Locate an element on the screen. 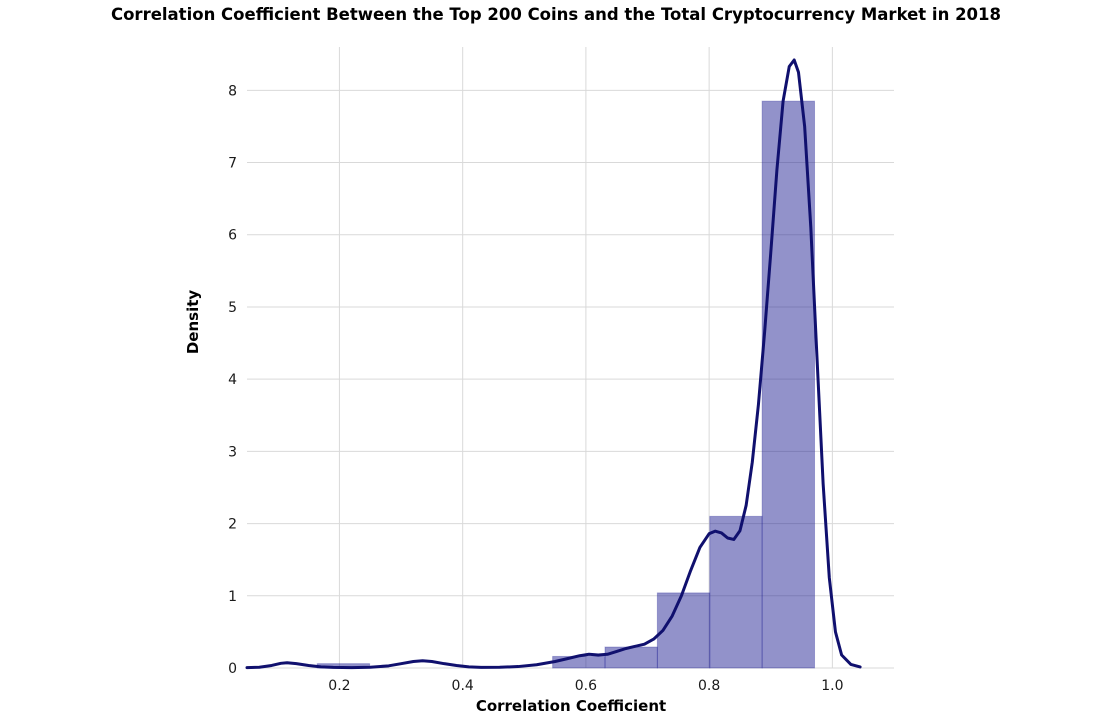 Image resolution: width=1112 pixels, height=725 pixels. y-tick-label: 4 is located at coordinates (232, 380).